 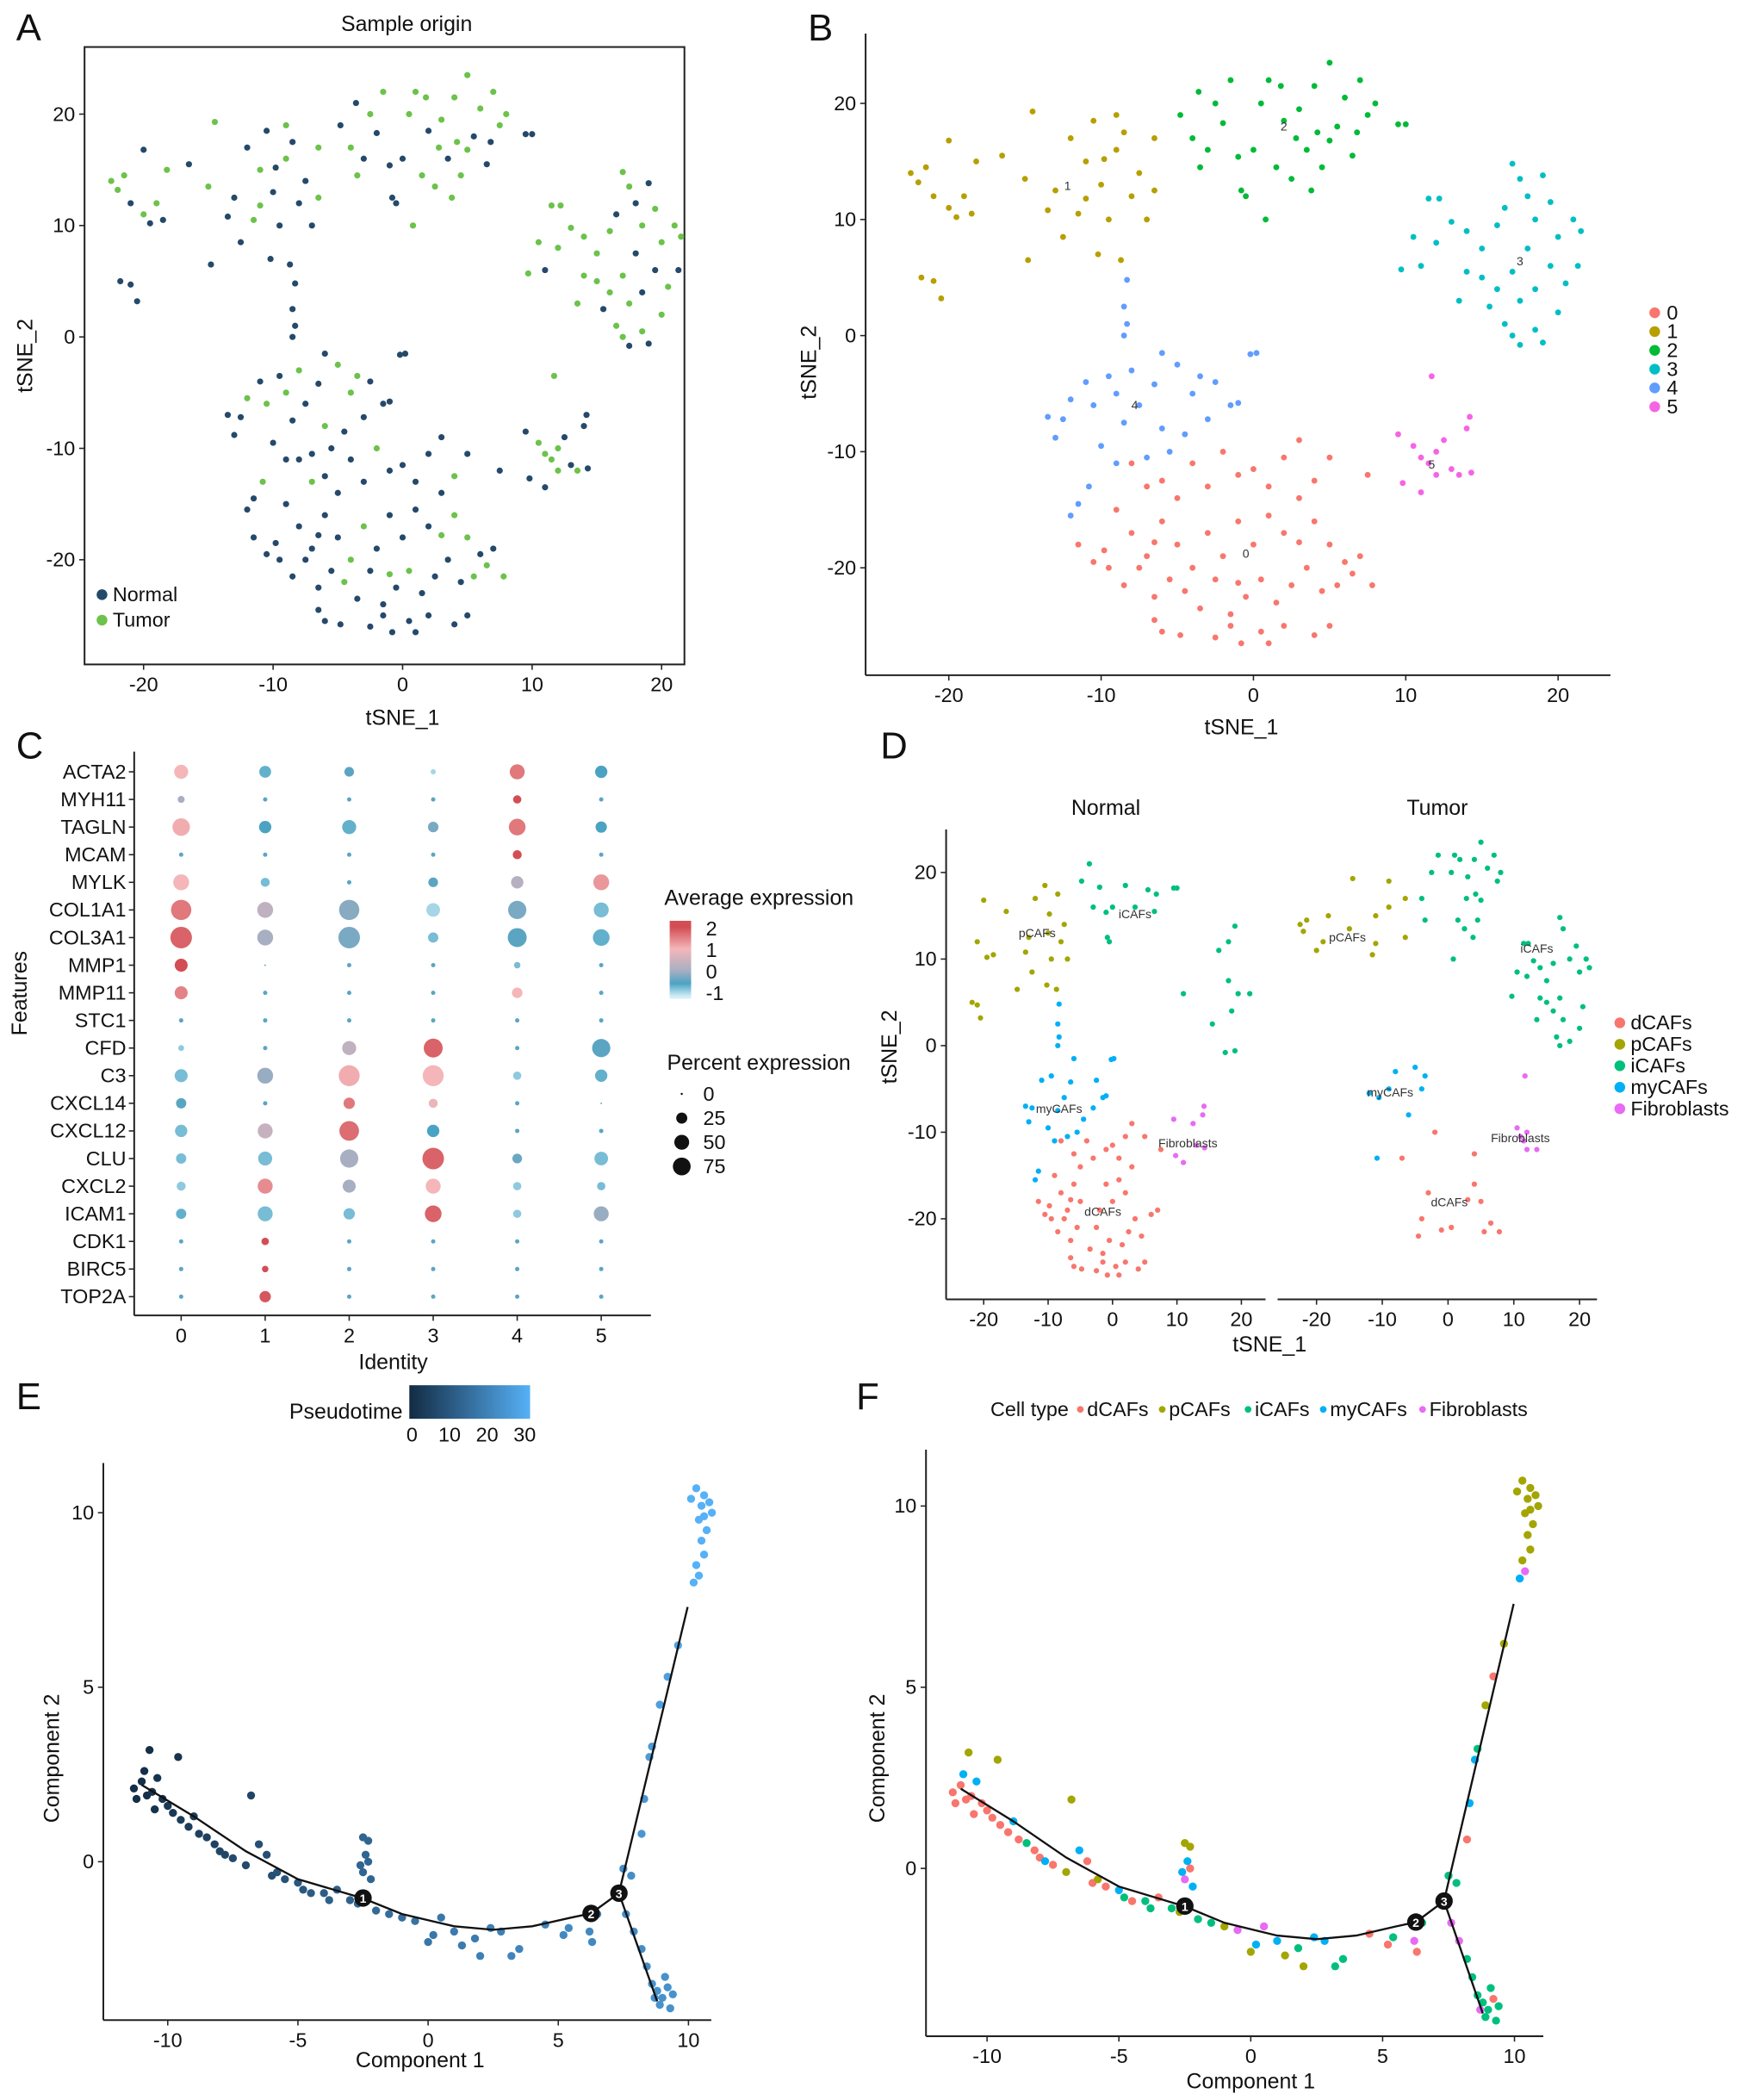 I want to click on panel-letter: D, so click(x=894, y=746).